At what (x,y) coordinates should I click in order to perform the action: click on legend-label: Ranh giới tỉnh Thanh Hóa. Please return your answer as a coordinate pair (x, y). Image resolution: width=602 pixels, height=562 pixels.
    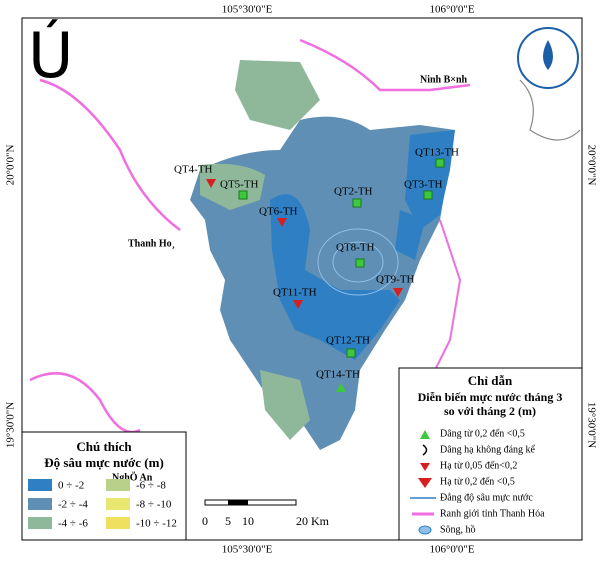
    Looking at the image, I should click on (492, 513).